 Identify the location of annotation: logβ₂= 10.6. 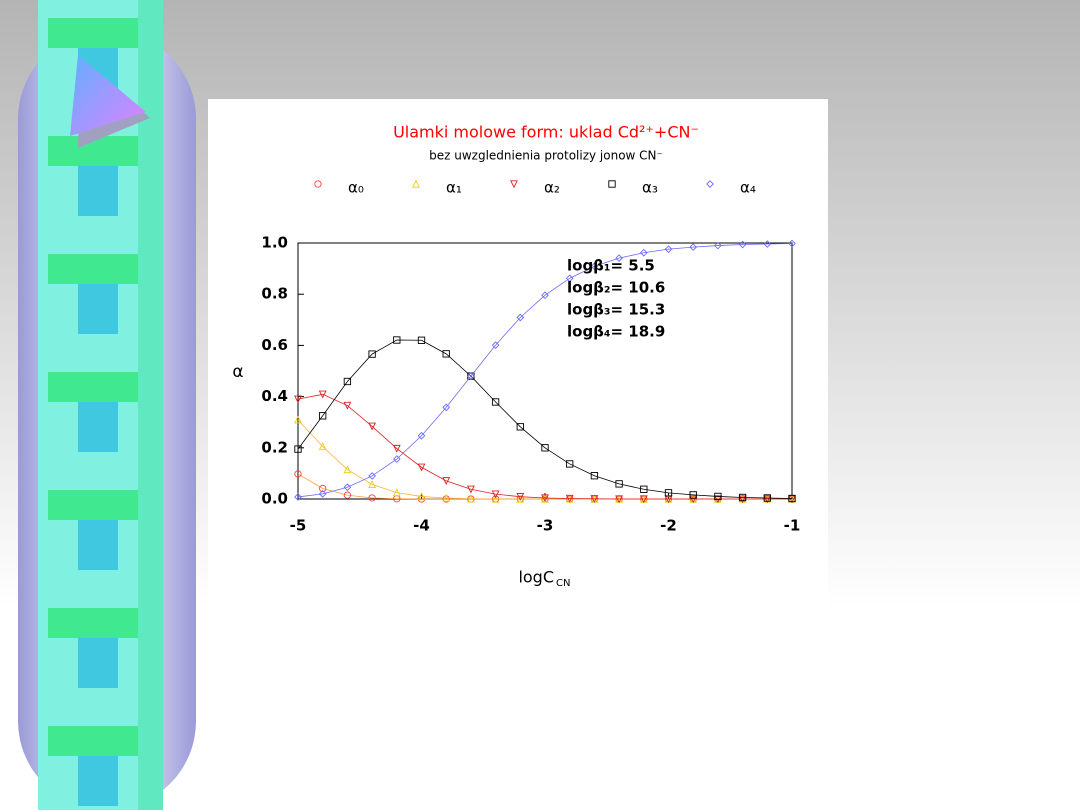
(616, 288).